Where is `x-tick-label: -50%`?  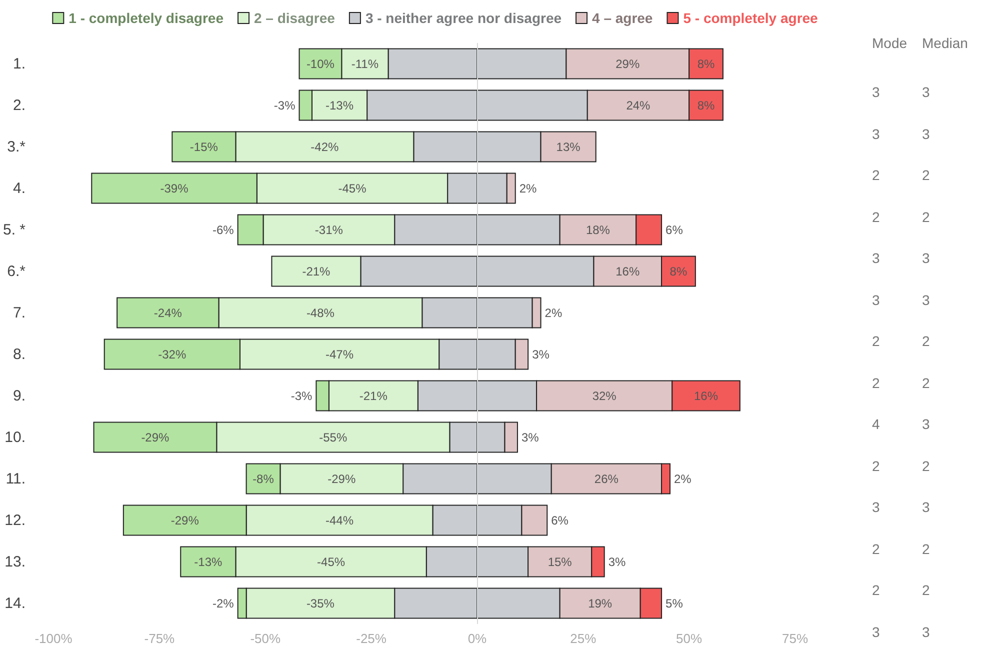
x-tick-label: -50% is located at coordinates (265, 638).